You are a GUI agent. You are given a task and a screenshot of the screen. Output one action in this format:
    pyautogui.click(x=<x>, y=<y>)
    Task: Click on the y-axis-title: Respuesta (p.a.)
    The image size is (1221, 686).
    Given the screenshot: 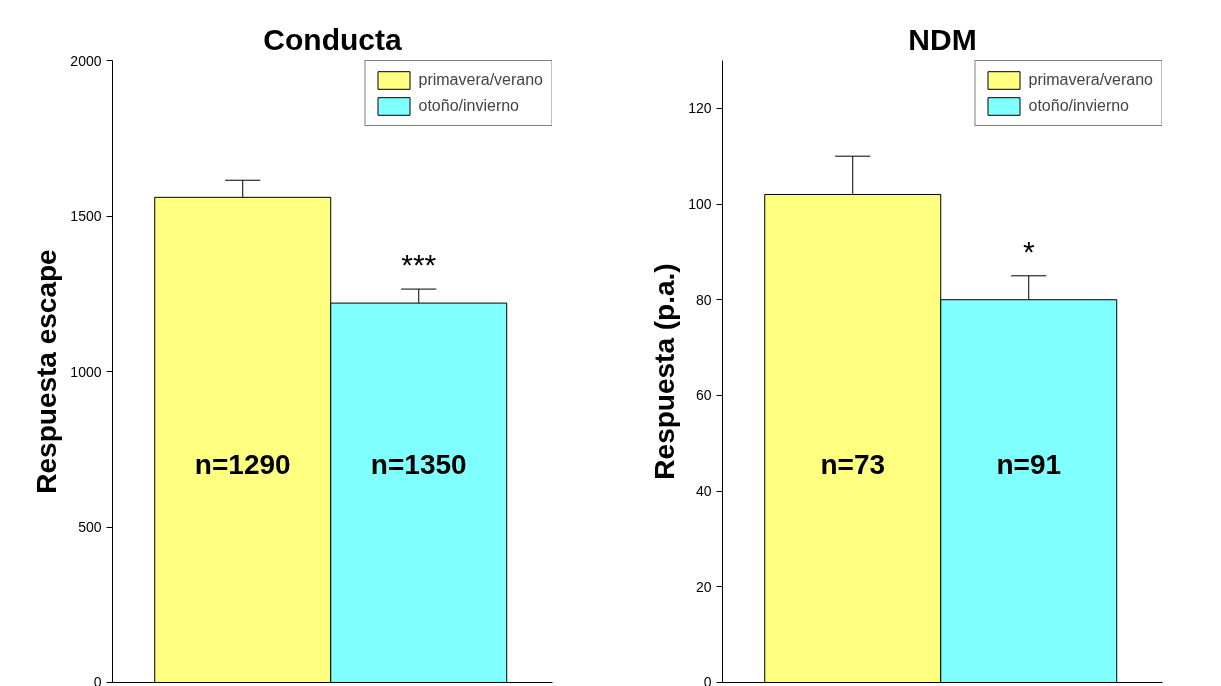 What is the action you would take?
    pyautogui.click(x=665, y=371)
    